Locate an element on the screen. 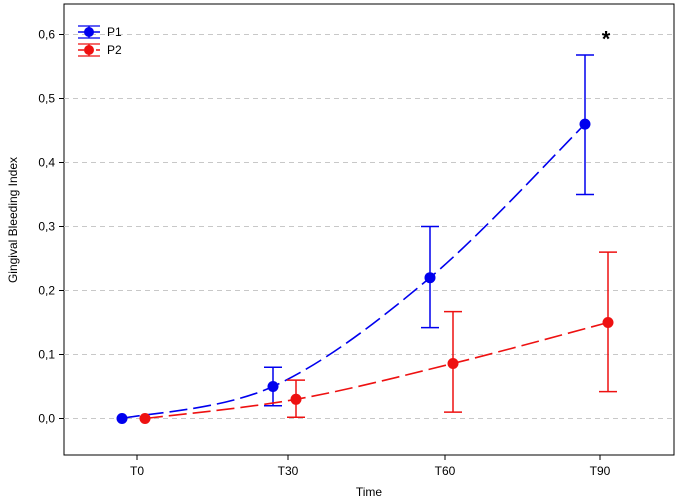  x-axis: T0 T30 T60 T90 is located at coordinates (370, 466).